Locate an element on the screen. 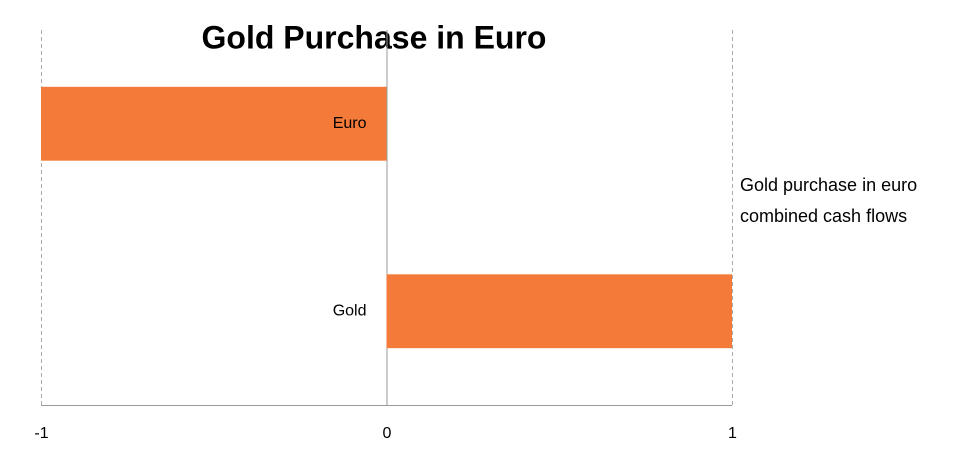 This screenshot has width=964, height=449. y-tick-label: Euro is located at coordinates (350, 123).